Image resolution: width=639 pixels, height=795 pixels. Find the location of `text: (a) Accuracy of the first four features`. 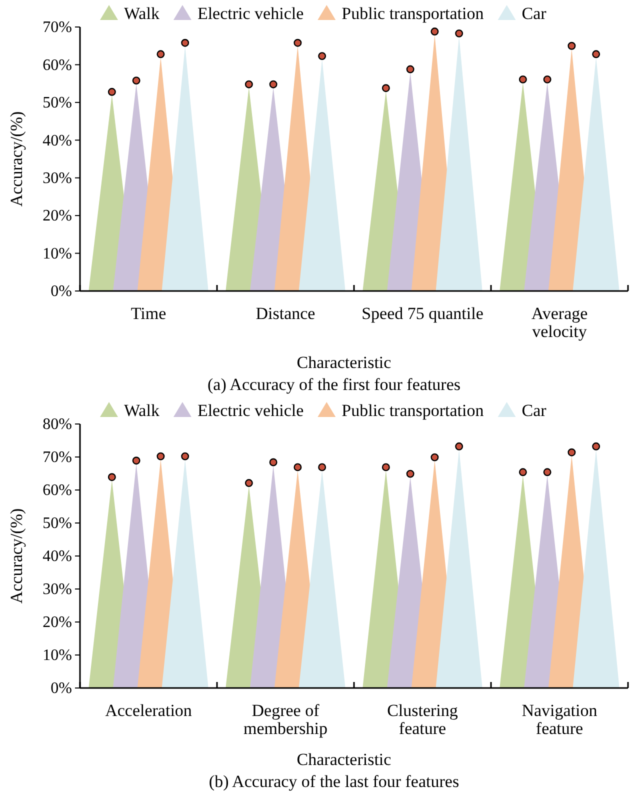

text: (a) Accuracy of the first four features is located at coordinates (334, 384).